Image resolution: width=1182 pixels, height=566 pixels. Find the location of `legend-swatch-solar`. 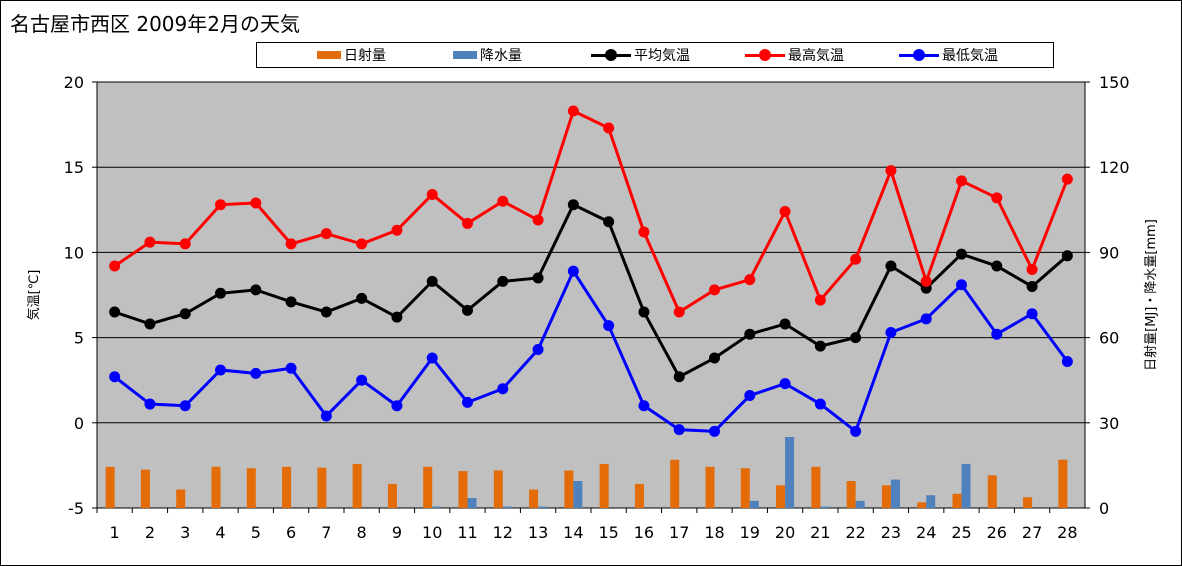

legend-swatch-solar is located at coordinates (329, 55).